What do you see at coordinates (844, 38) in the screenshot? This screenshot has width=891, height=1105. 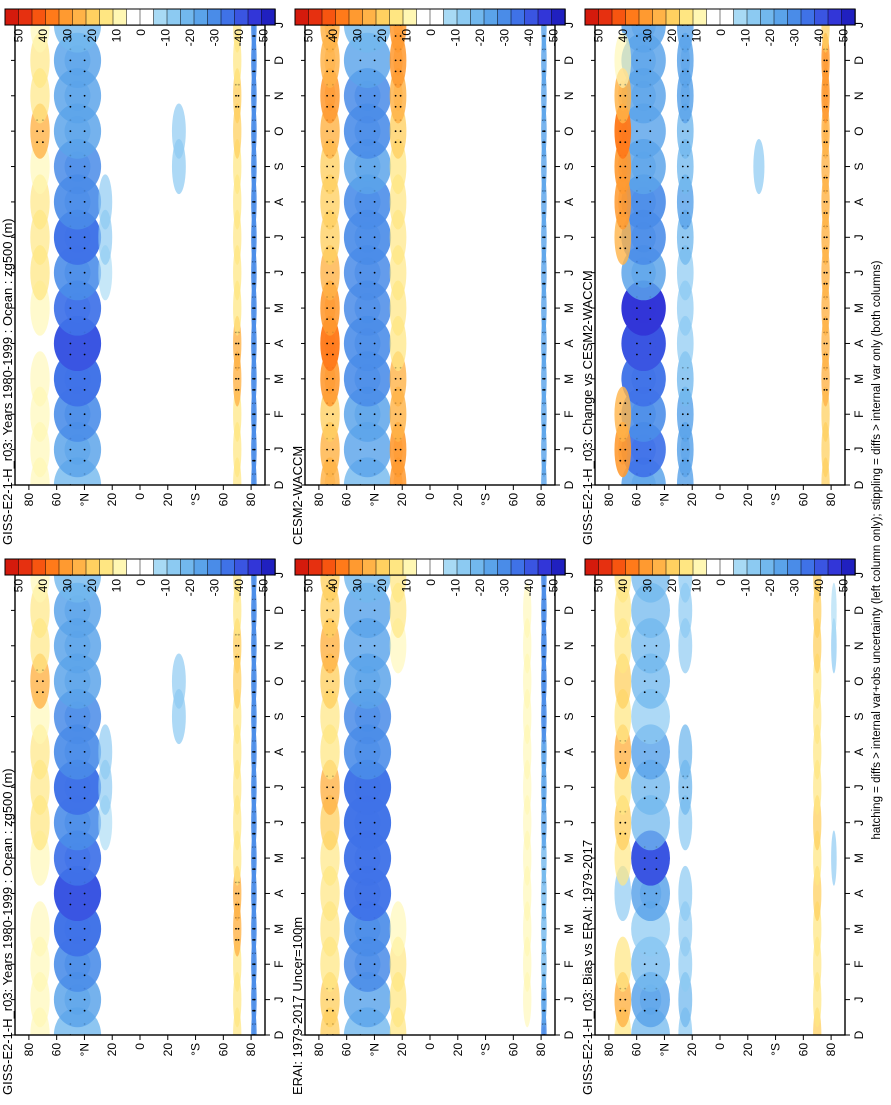 I see `colorbar-label: -50` at bounding box center [844, 38].